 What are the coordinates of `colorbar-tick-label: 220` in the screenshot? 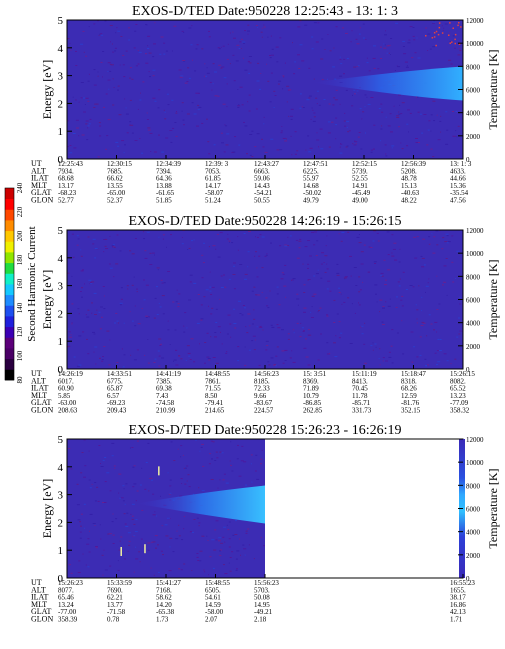 It's located at (20, 211).